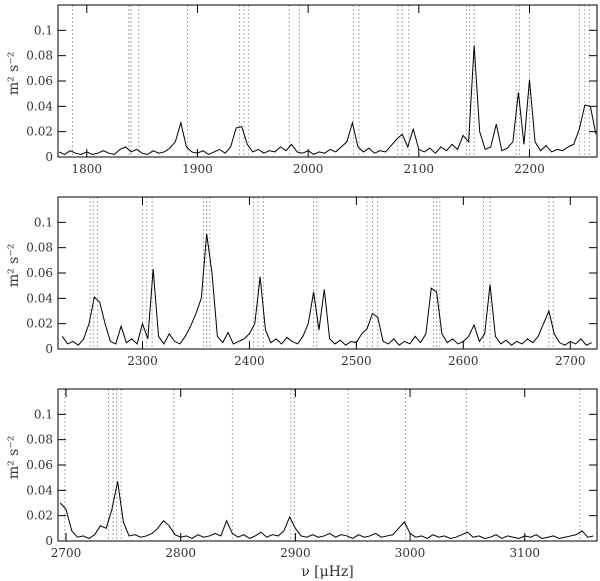 The height and width of the screenshot is (581, 600). Describe the element at coordinates (197, 169) in the screenshot. I see `x-tick-label: 1900` at that location.